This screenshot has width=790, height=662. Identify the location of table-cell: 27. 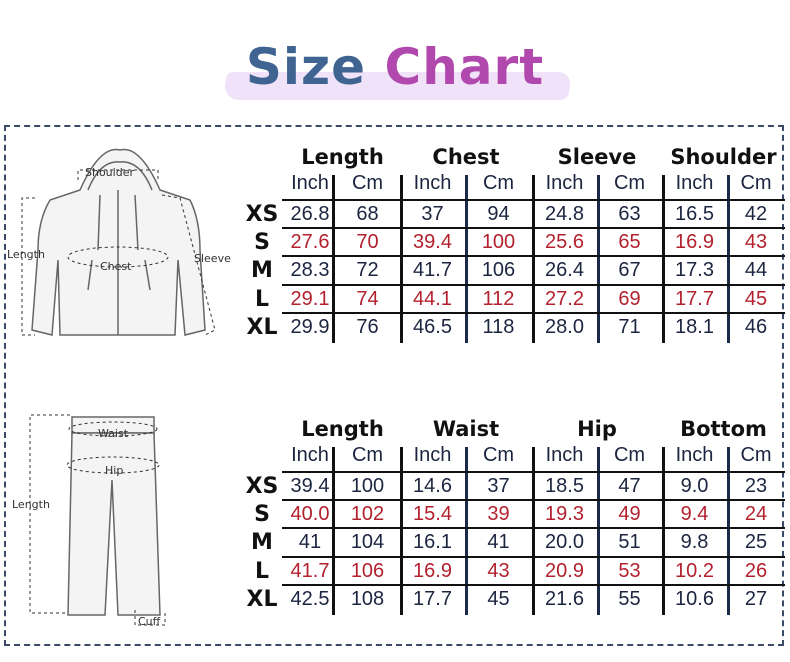
(756, 599).